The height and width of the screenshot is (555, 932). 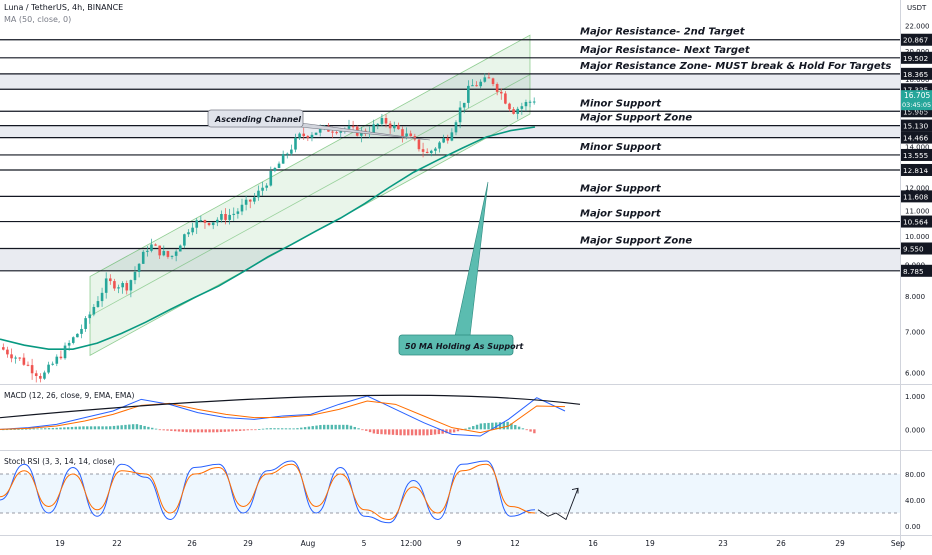 I want to click on time-axis-tick: 23, so click(x=723, y=543).